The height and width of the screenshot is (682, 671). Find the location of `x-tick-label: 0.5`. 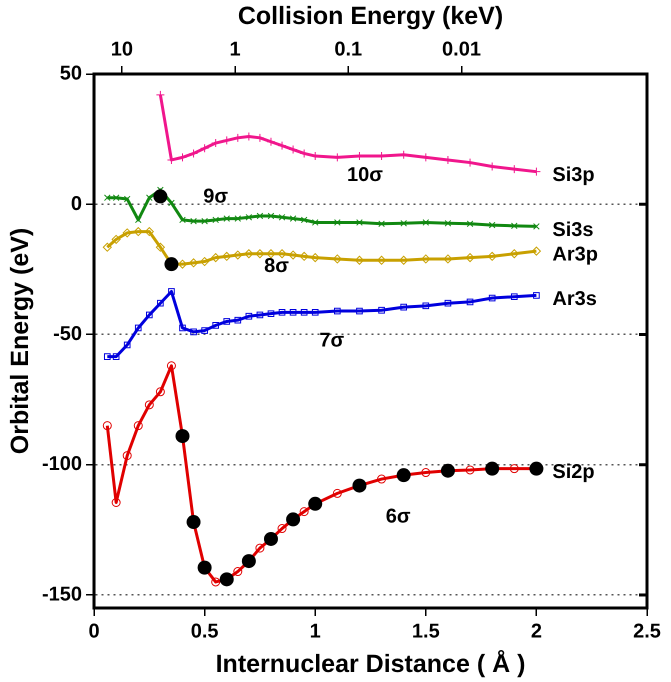

x-tick-label: 0.5 is located at coordinates (204, 631).